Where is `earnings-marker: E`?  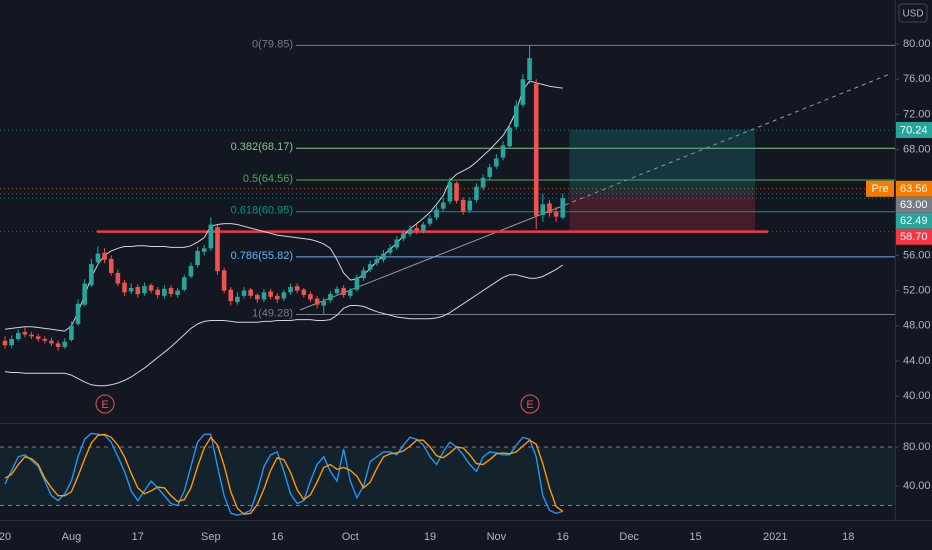 earnings-marker: E is located at coordinates (105, 404).